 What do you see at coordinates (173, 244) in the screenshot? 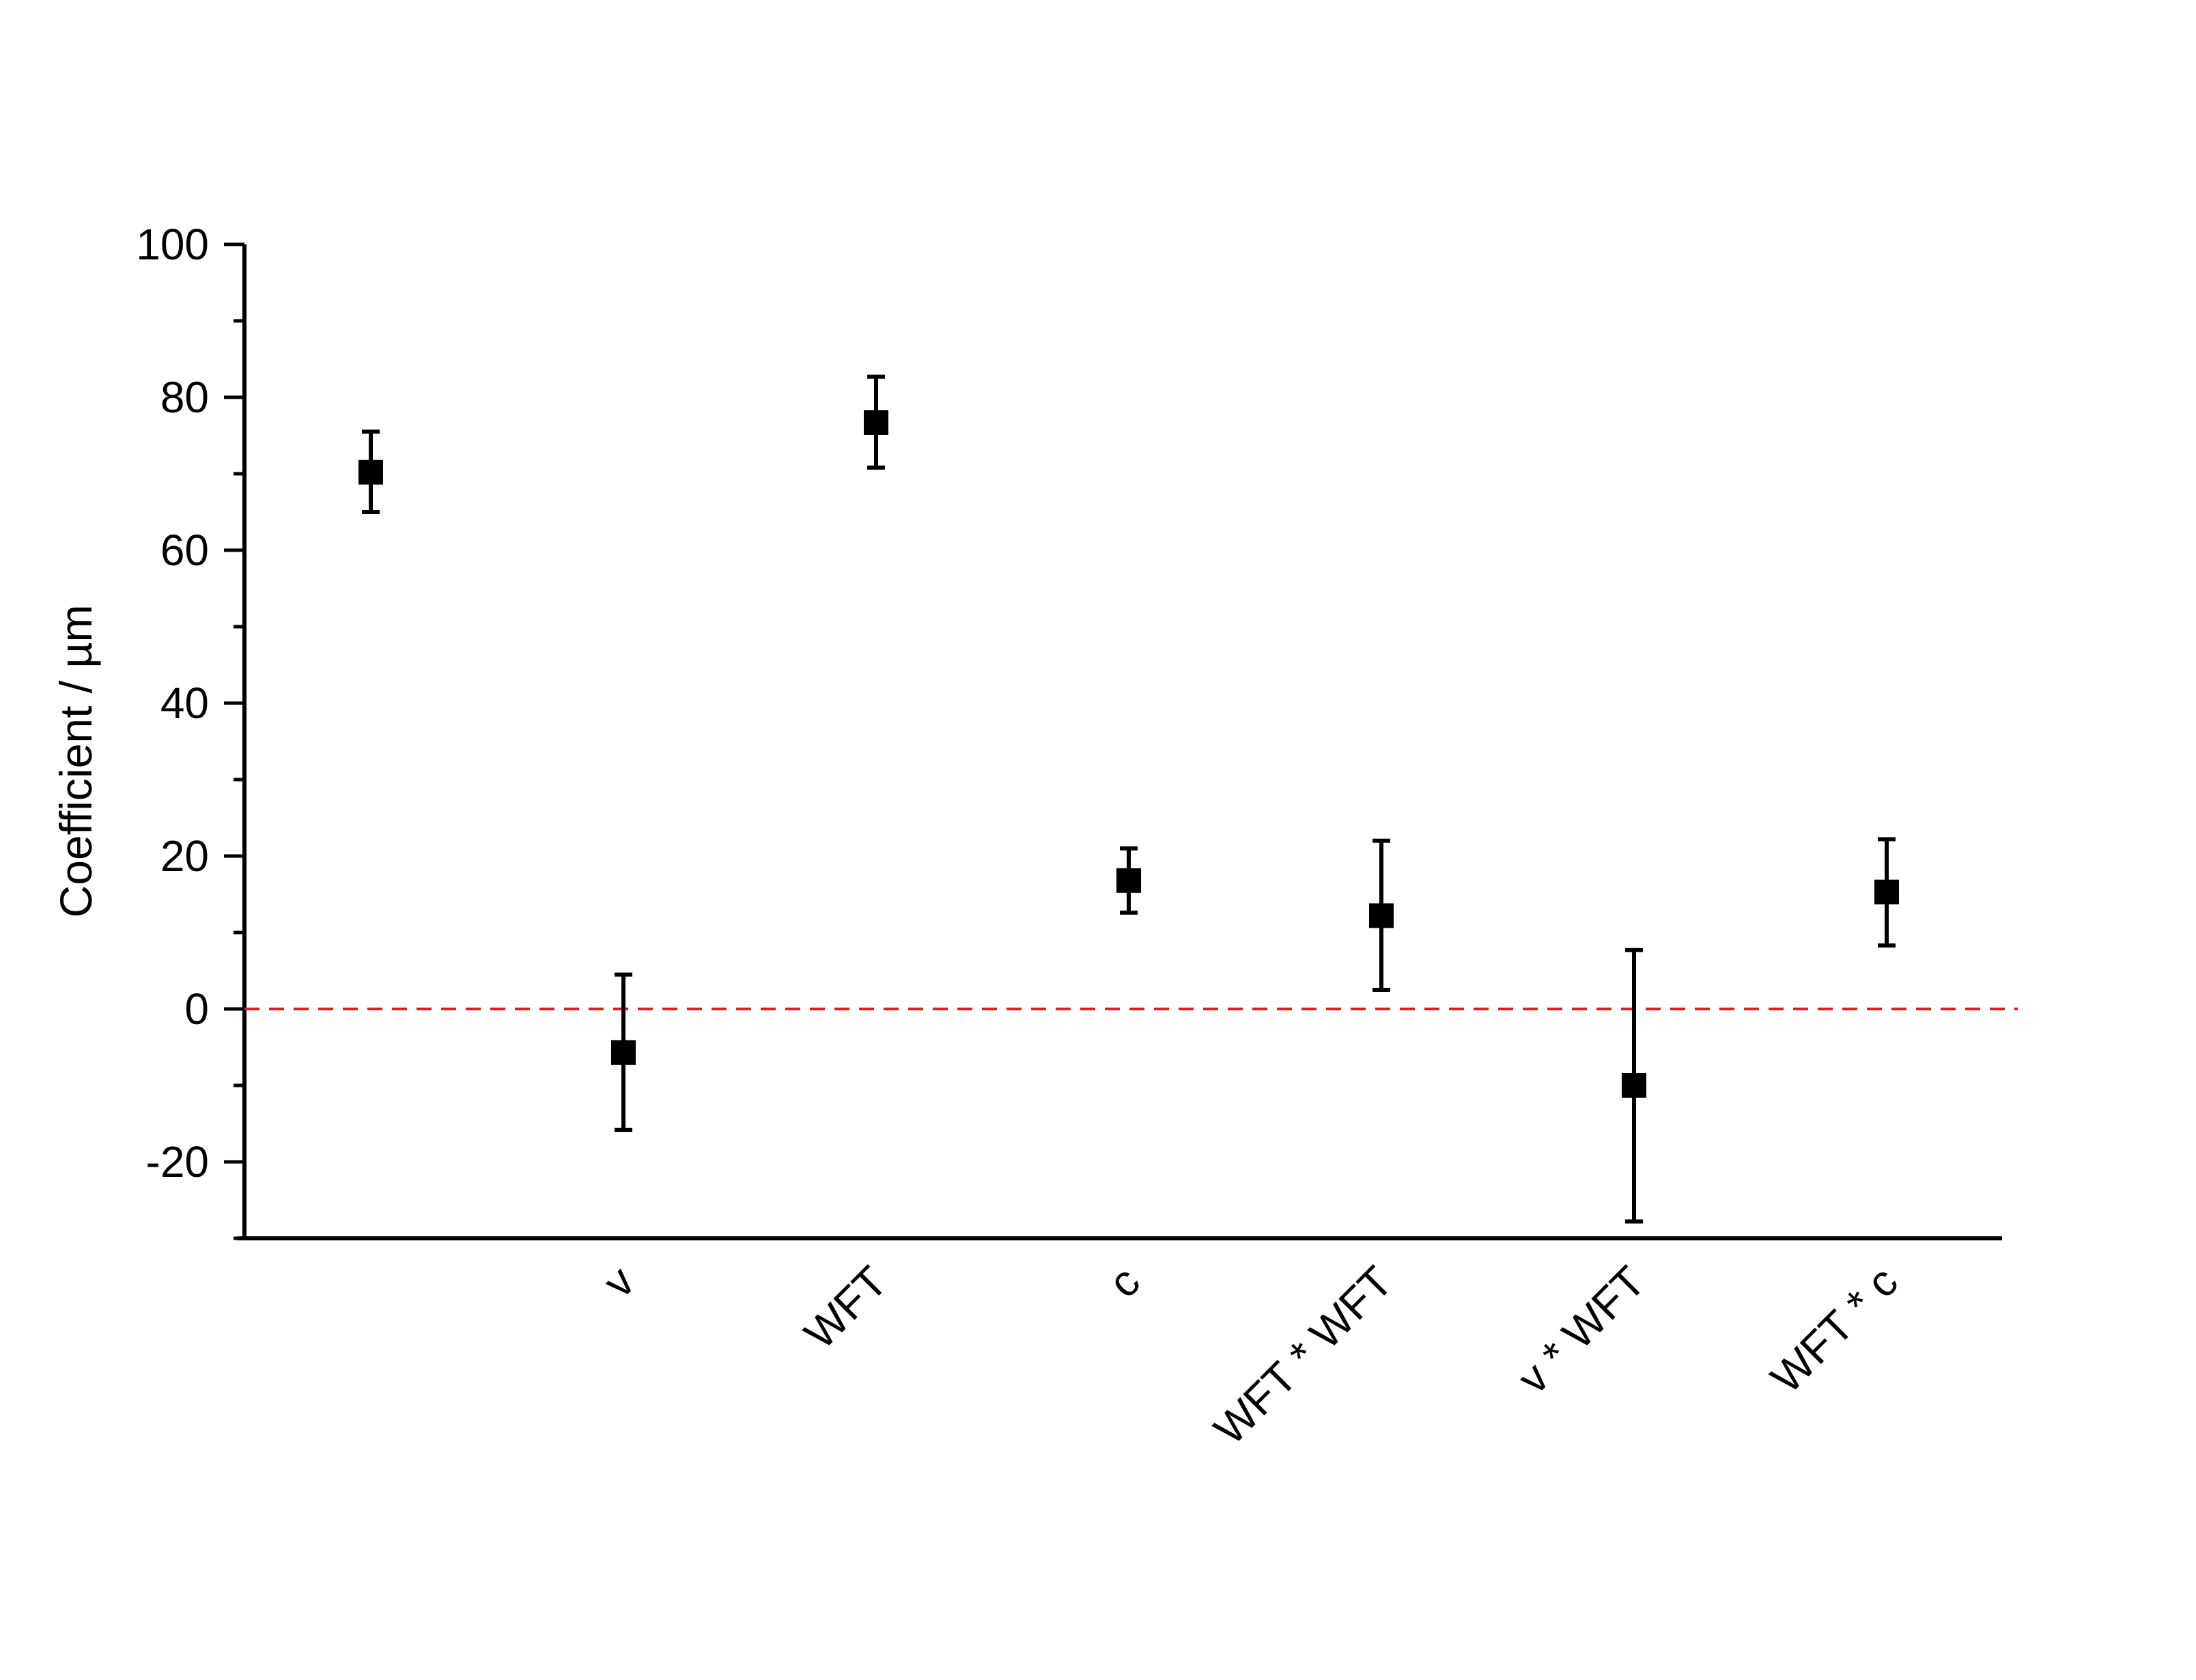
I see `y-tick-label: 100` at bounding box center [173, 244].